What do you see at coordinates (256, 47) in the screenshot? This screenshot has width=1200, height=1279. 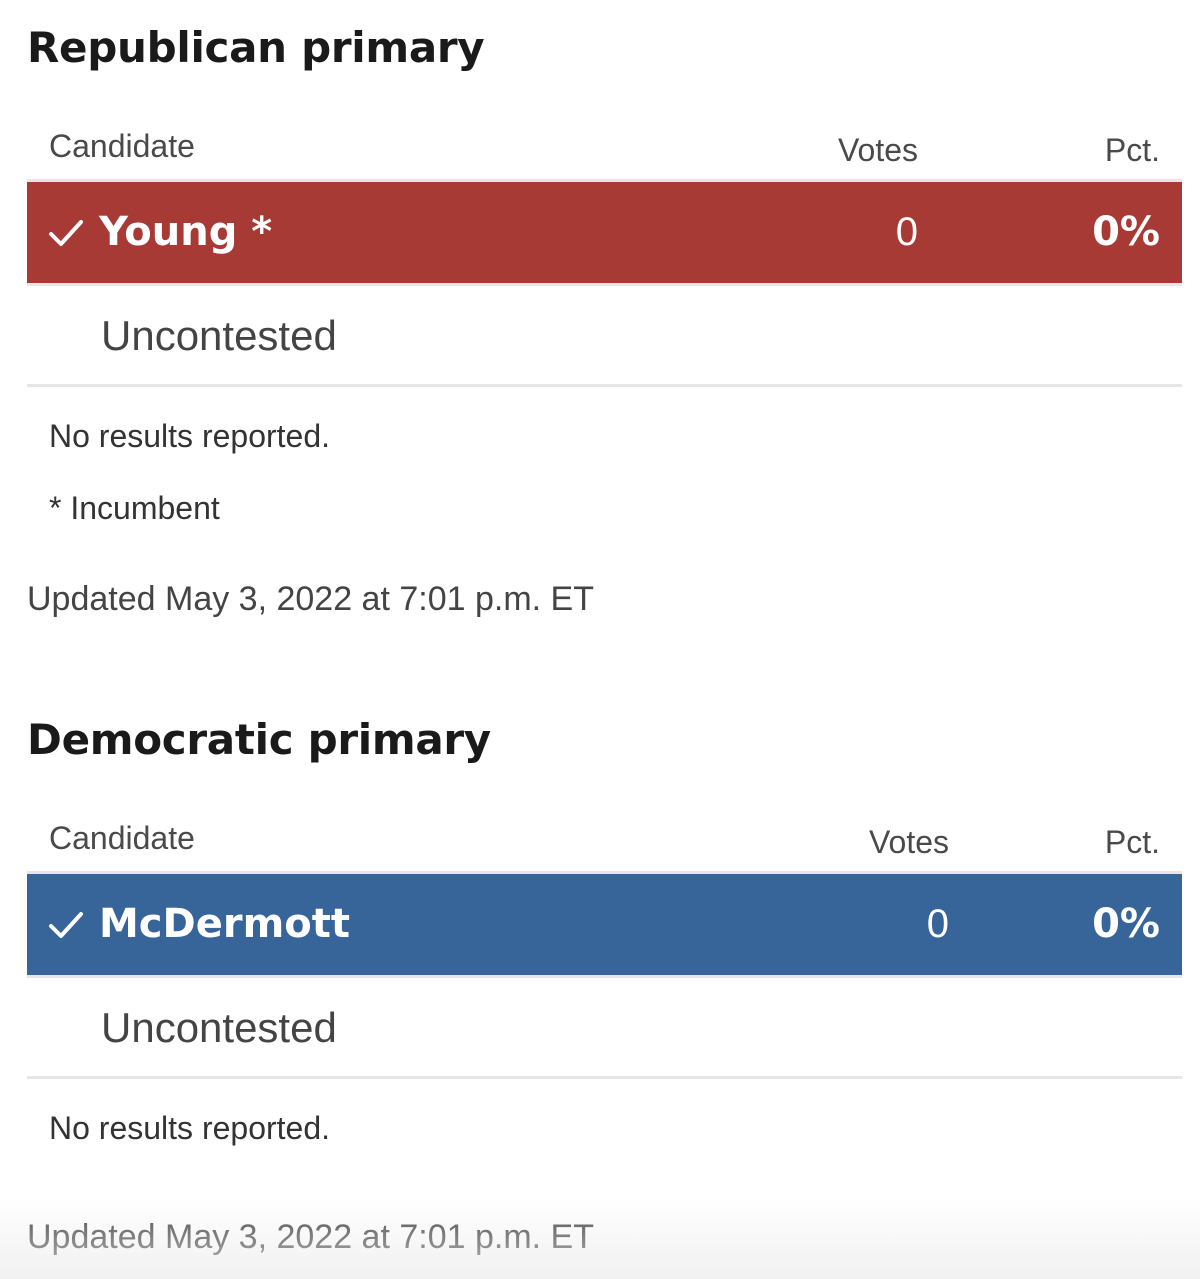 I see `race-title: Republican primary` at bounding box center [256, 47].